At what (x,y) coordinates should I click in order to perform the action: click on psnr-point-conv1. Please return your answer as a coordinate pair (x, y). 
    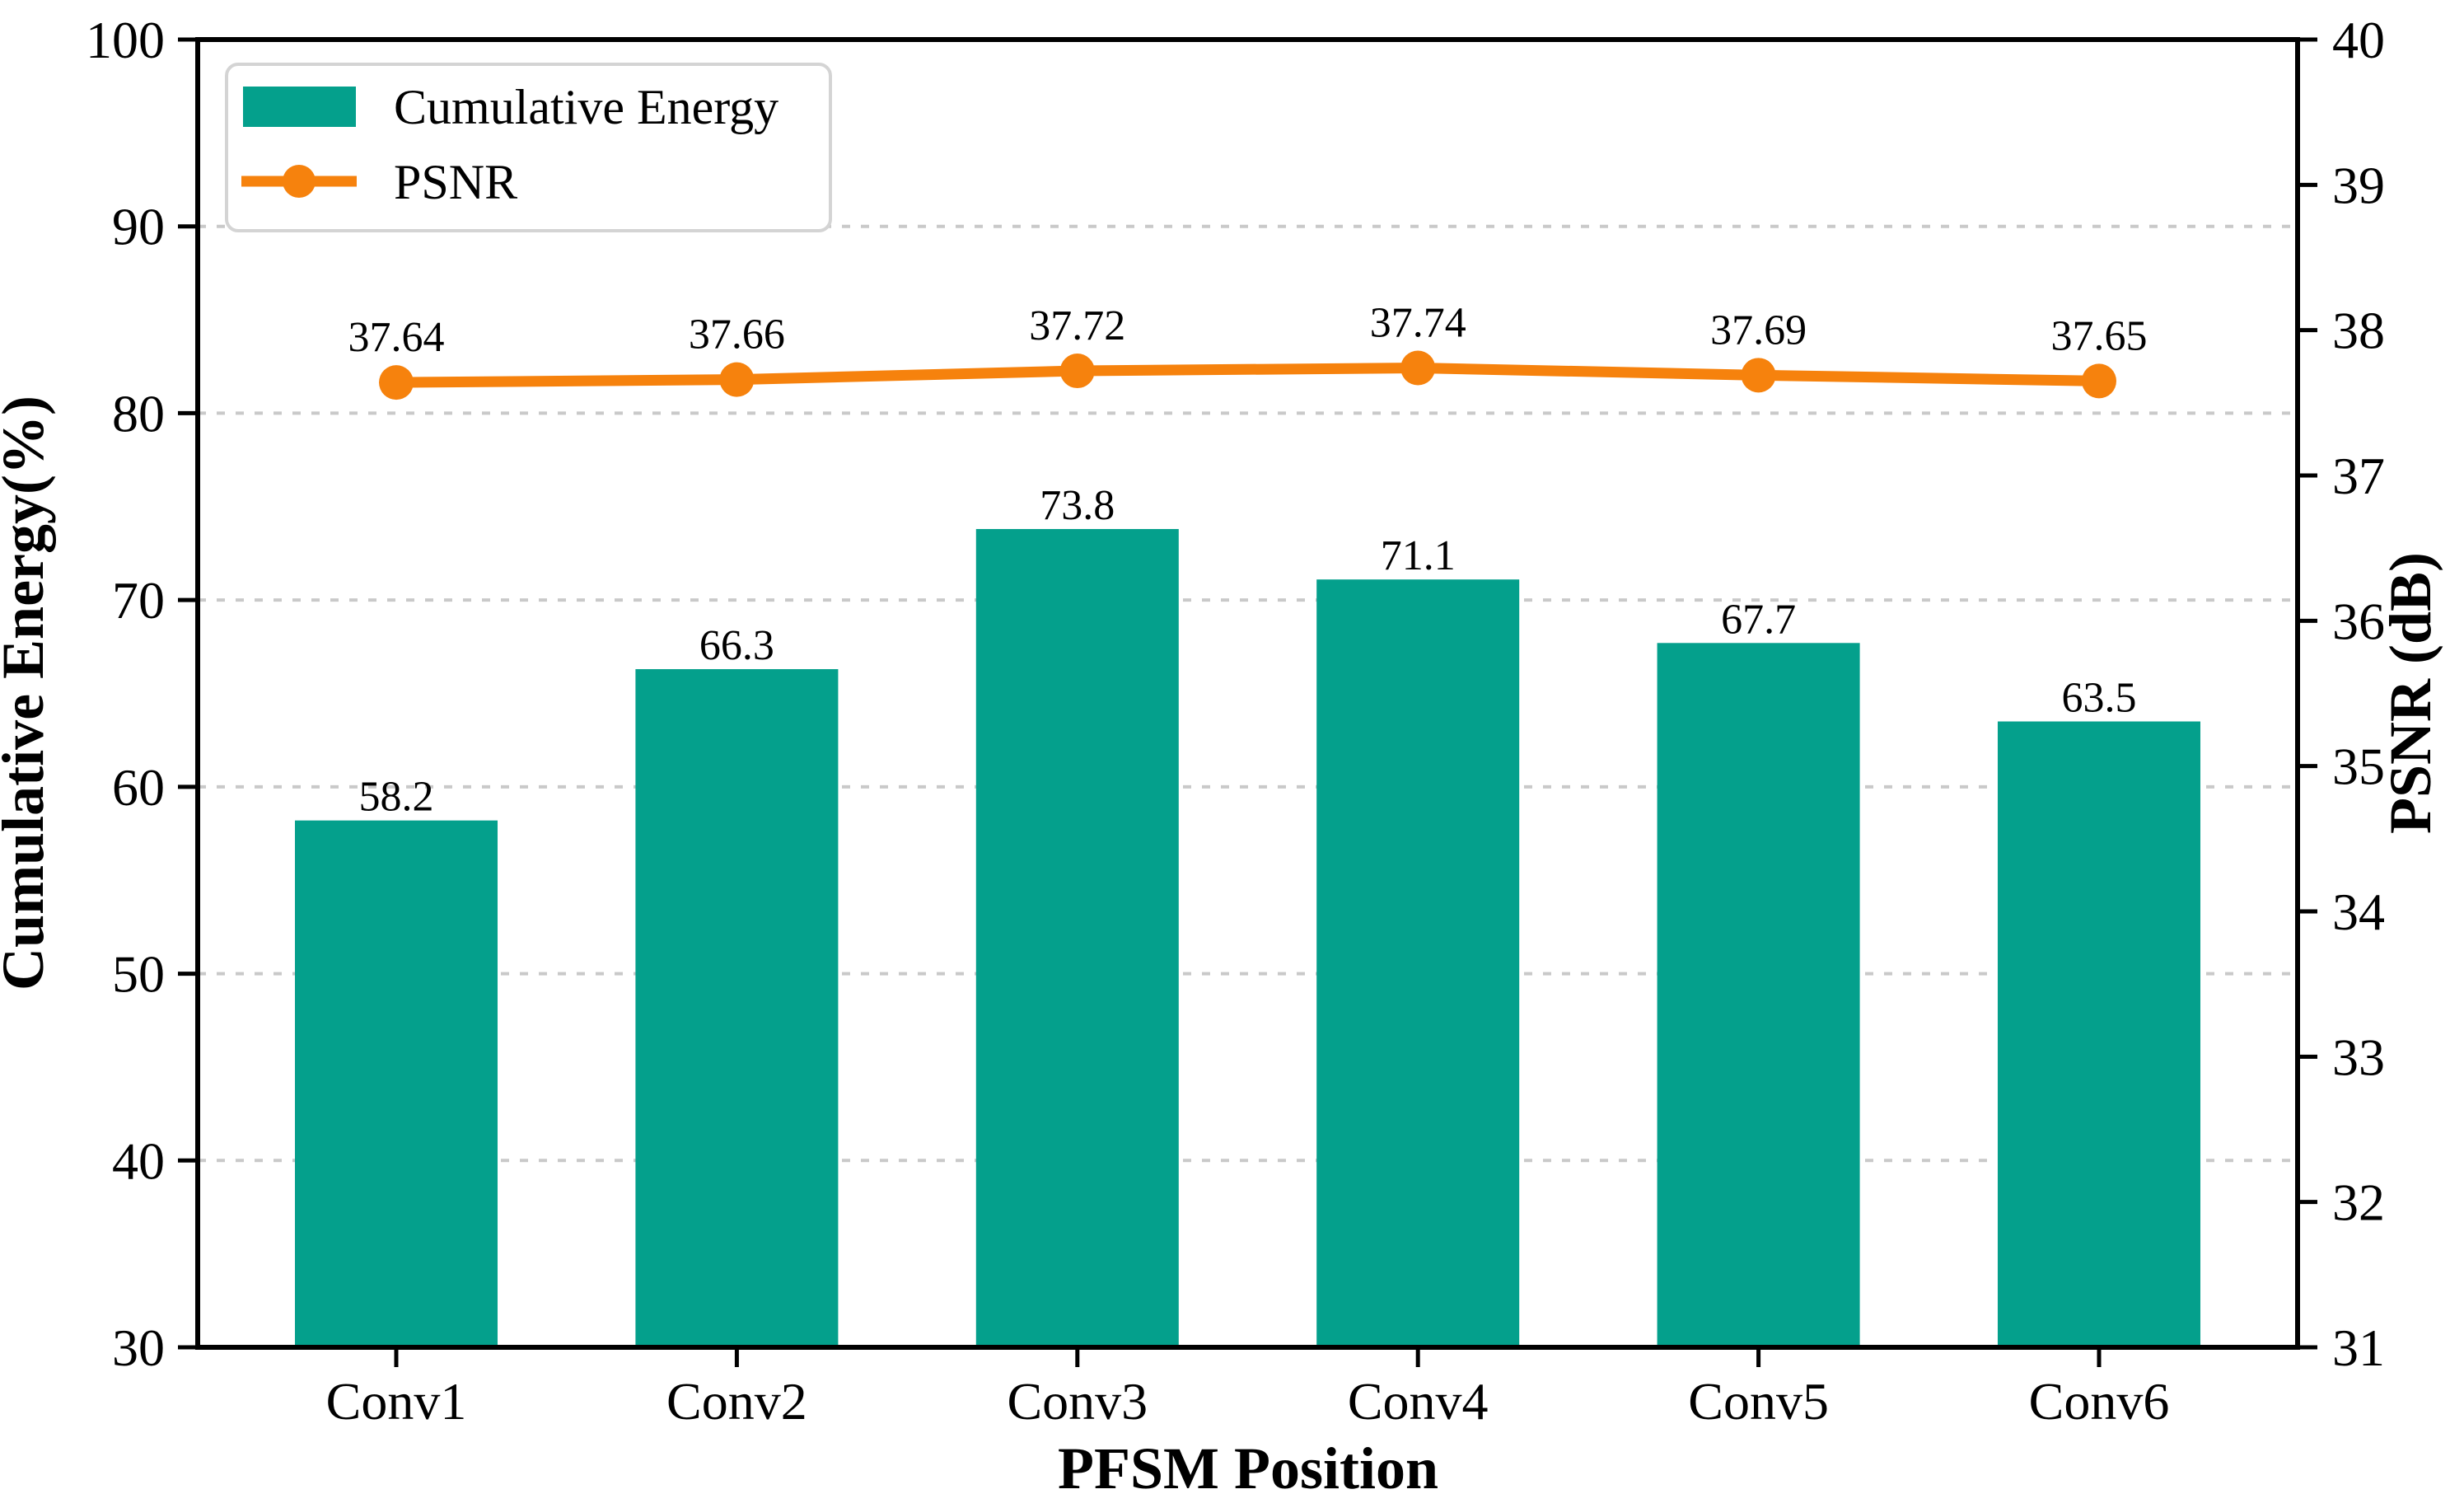
    Looking at the image, I should click on (396, 382).